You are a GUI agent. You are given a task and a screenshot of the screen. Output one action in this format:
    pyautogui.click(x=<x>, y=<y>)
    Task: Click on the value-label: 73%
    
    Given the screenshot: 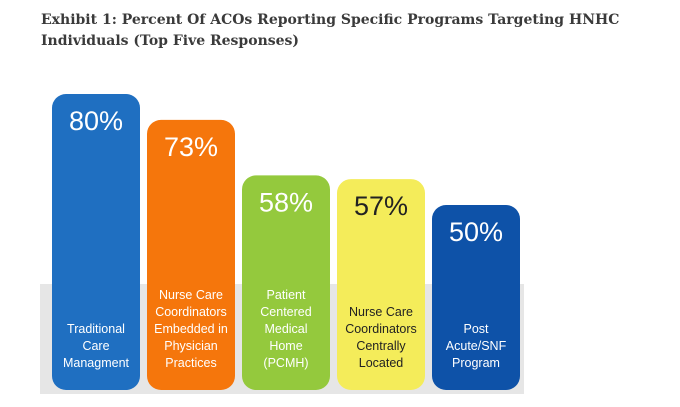 What is the action you would take?
    pyautogui.click(x=191, y=147)
    